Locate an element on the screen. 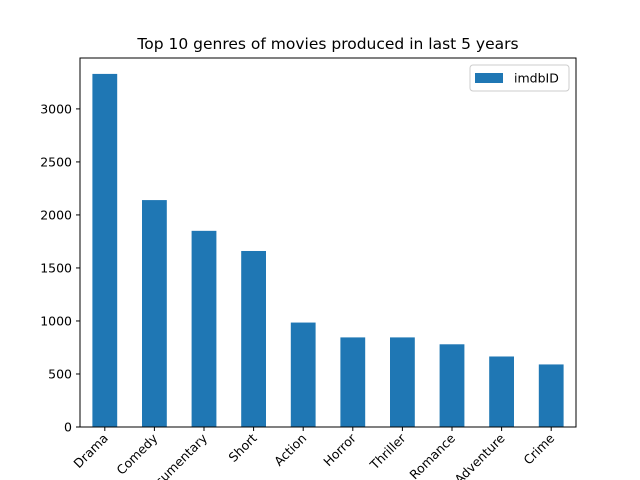 Image resolution: width=640 pixels, height=480 pixels. legend: imdbID is located at coordinates (519, 78).